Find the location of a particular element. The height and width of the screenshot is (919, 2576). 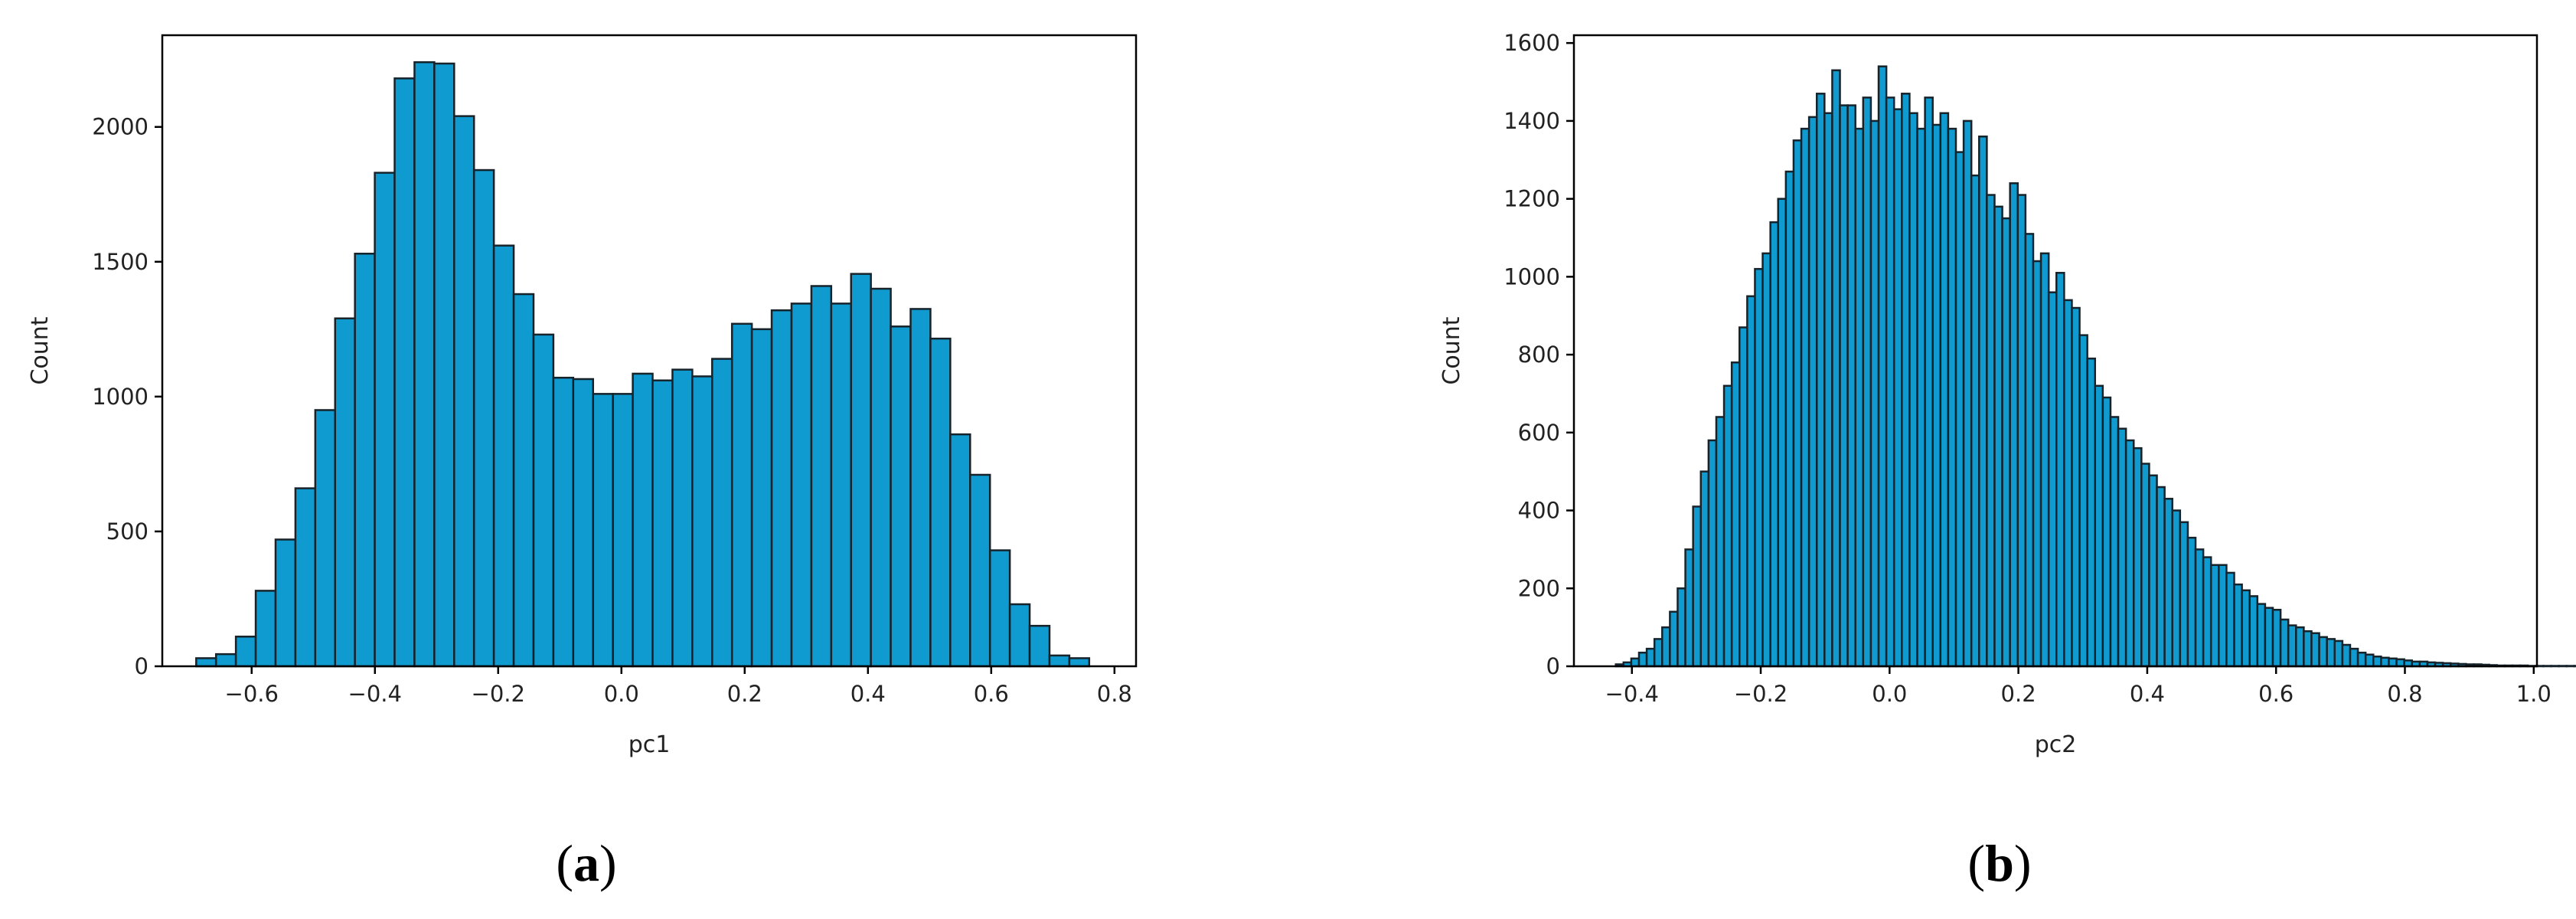

x-tick-label: −0.2 is located at coordinates (498, 694).